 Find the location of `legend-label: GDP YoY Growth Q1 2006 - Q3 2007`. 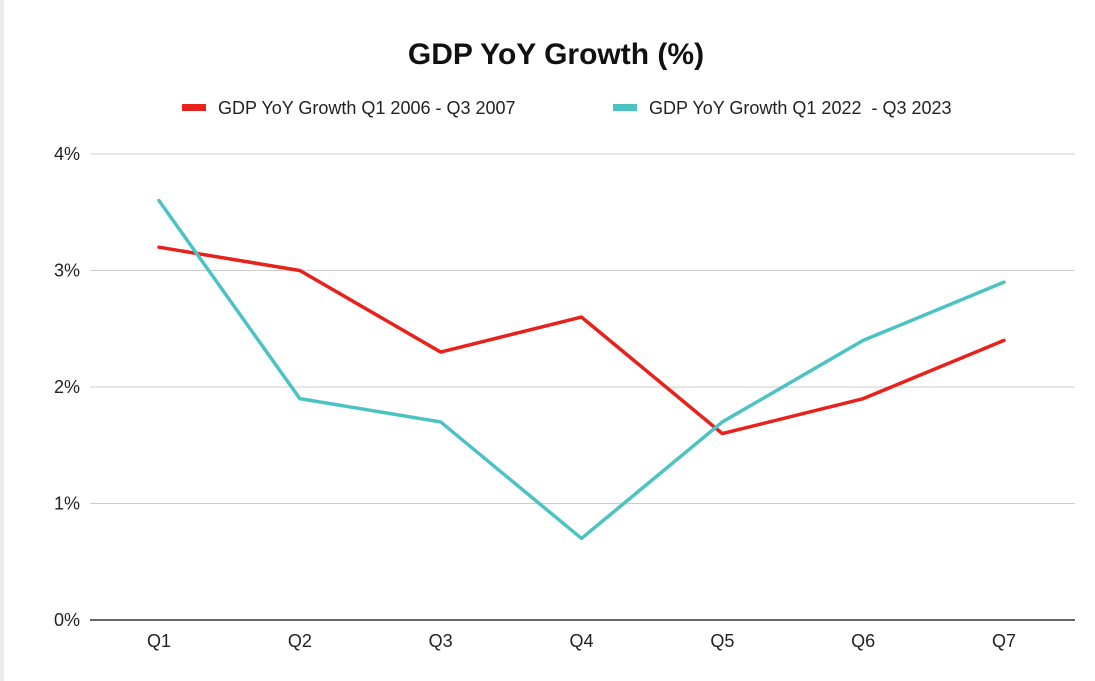

legend-label: GDP YoY Growth Q1 2006 - Q3 2007 is located at coordinates (367, 108).